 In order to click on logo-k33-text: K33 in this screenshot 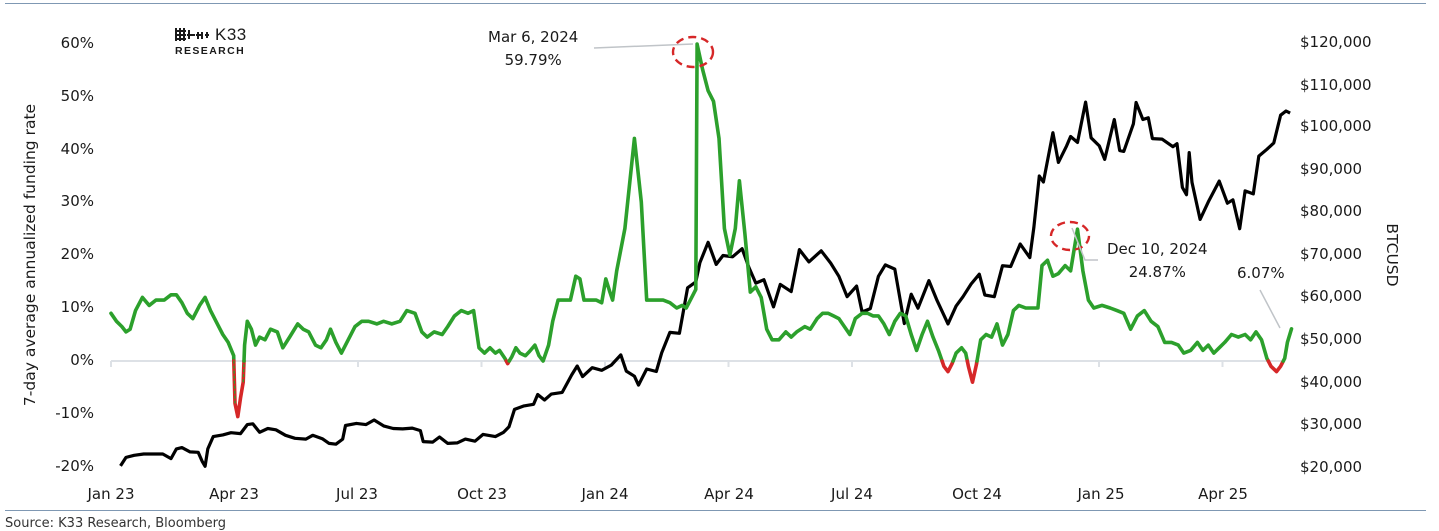, I will do `click(231, 34)`.